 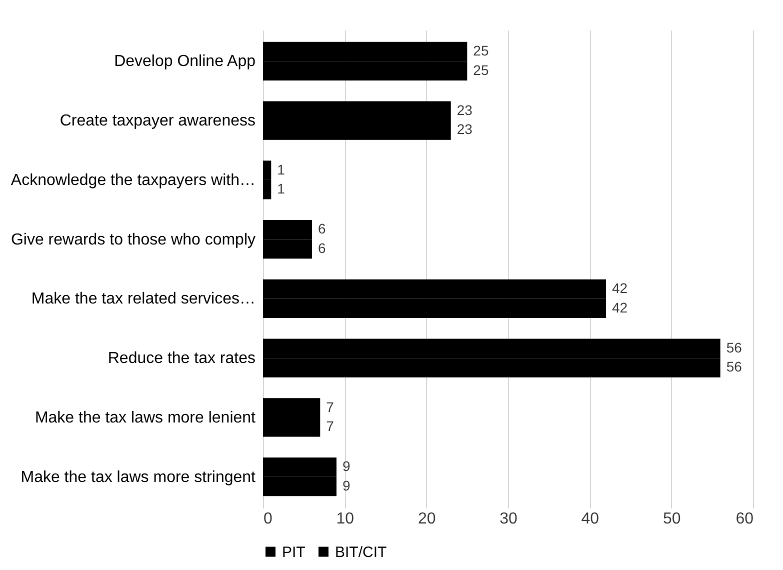 What do you see at coordinates (509, 519) in the screenshot?
I see `x-tick-label: 30` at bounding box center [509, 519].